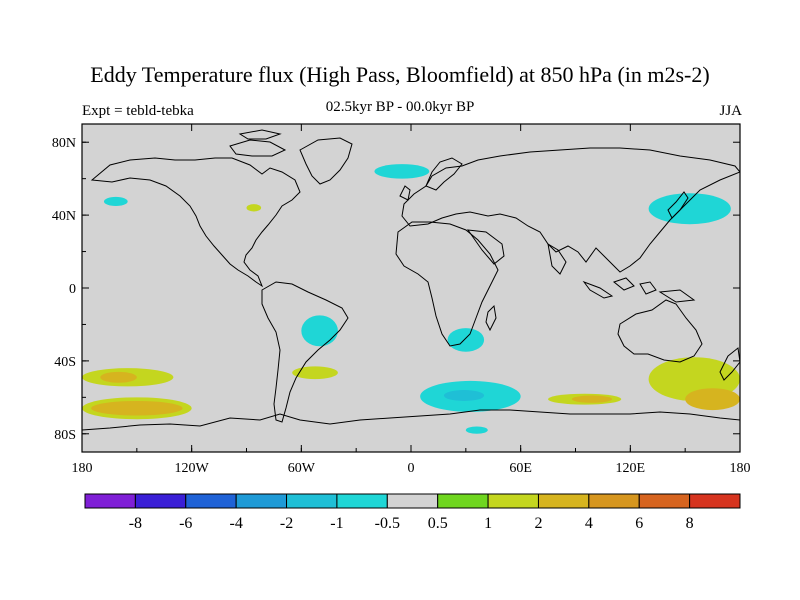  I want to click on lat-tick-label: 40N, so click(64, 216).